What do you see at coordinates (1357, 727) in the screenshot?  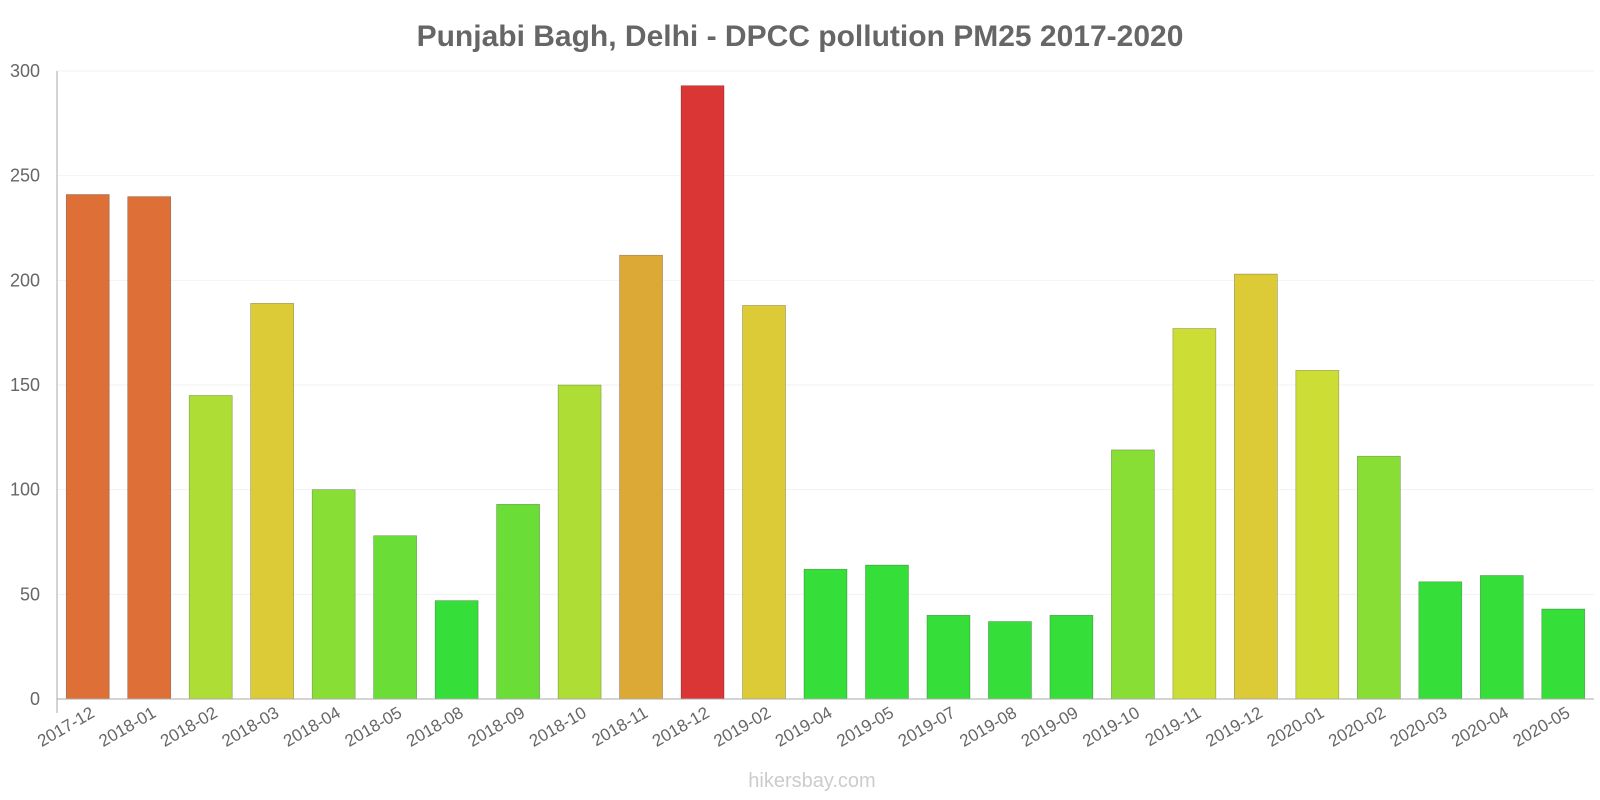 I see `x-tick-label: 2020-02` at bounding box center [1357, 727].